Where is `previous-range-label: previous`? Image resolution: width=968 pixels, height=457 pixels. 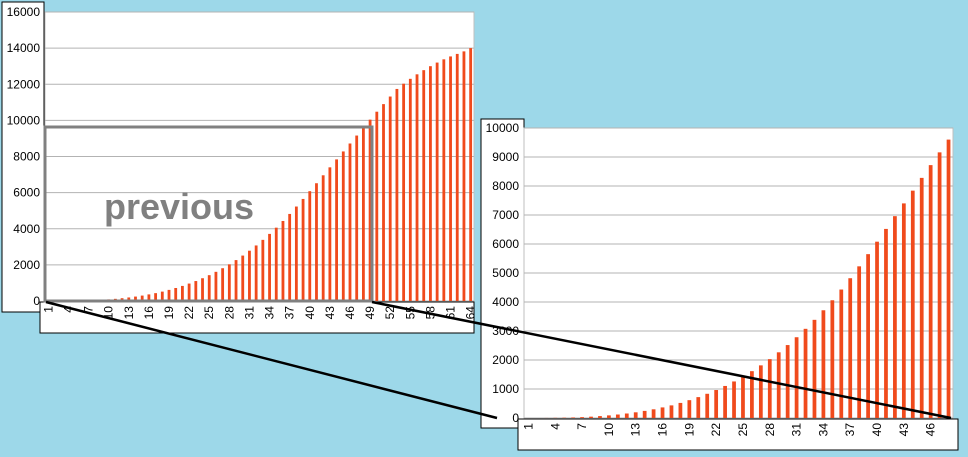 previous-range-label: previous is located at coordinates (179, 206).